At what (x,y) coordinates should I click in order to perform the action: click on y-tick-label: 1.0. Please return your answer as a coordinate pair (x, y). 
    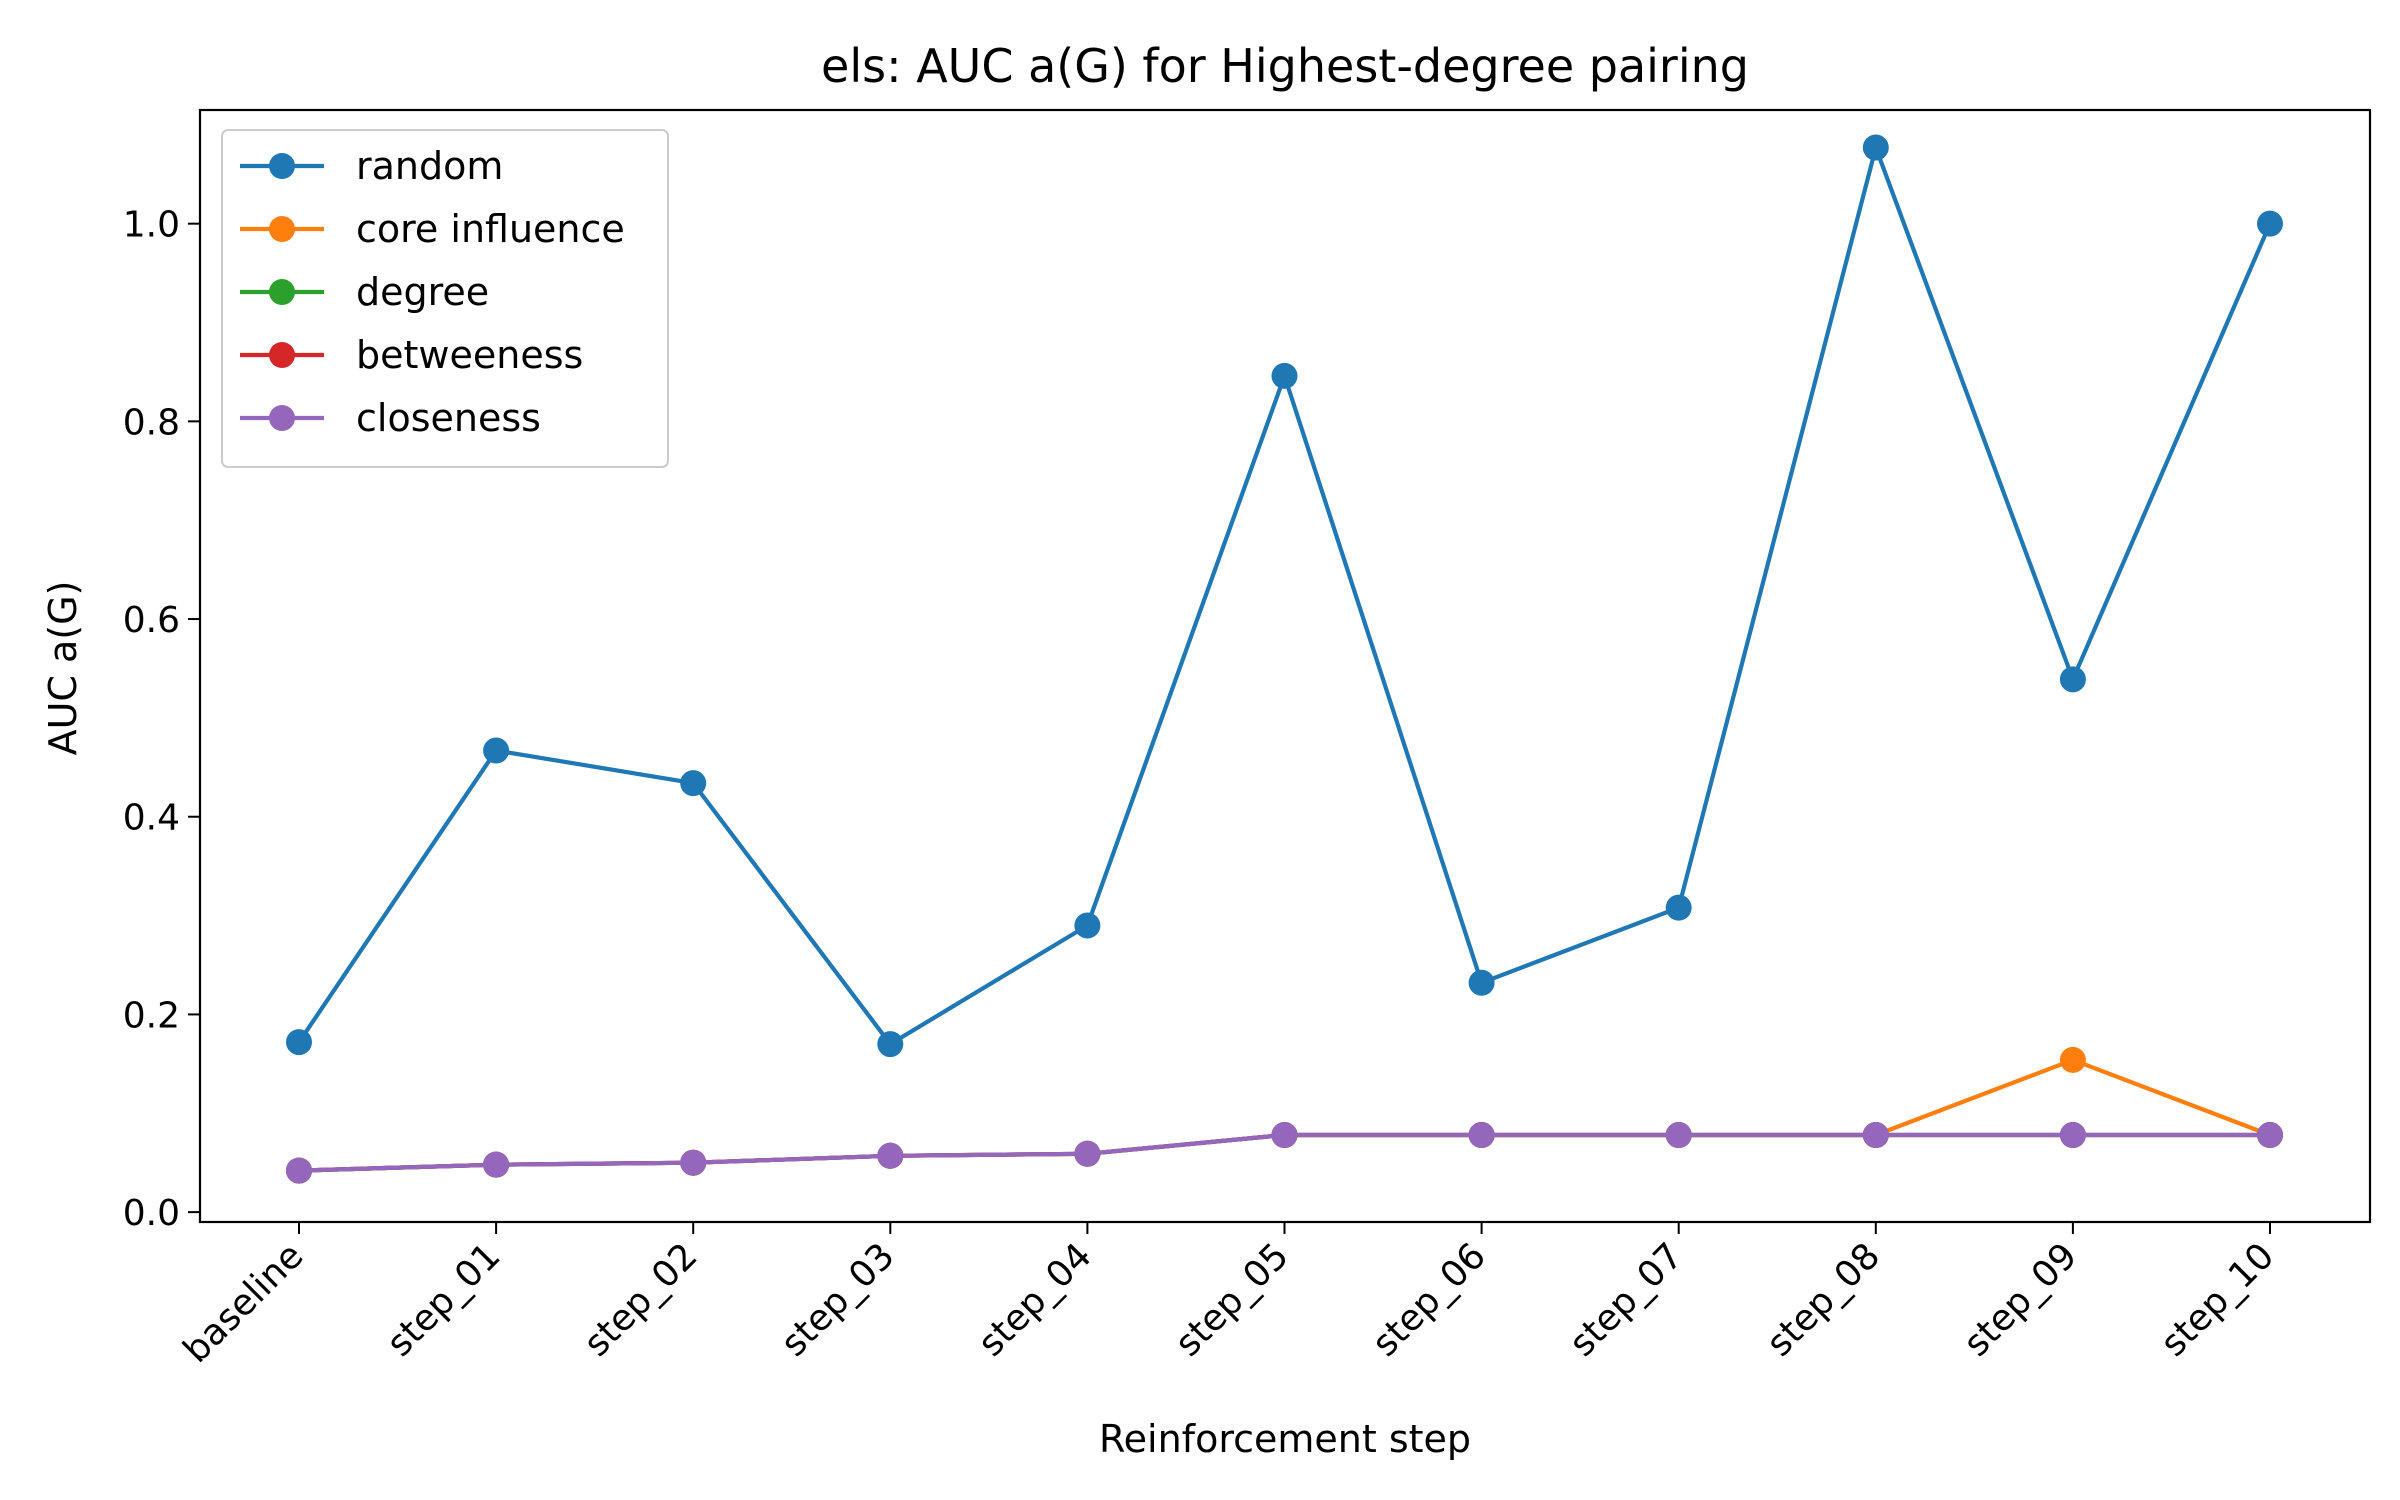
    Looking at the image, I should click on (151, 225).